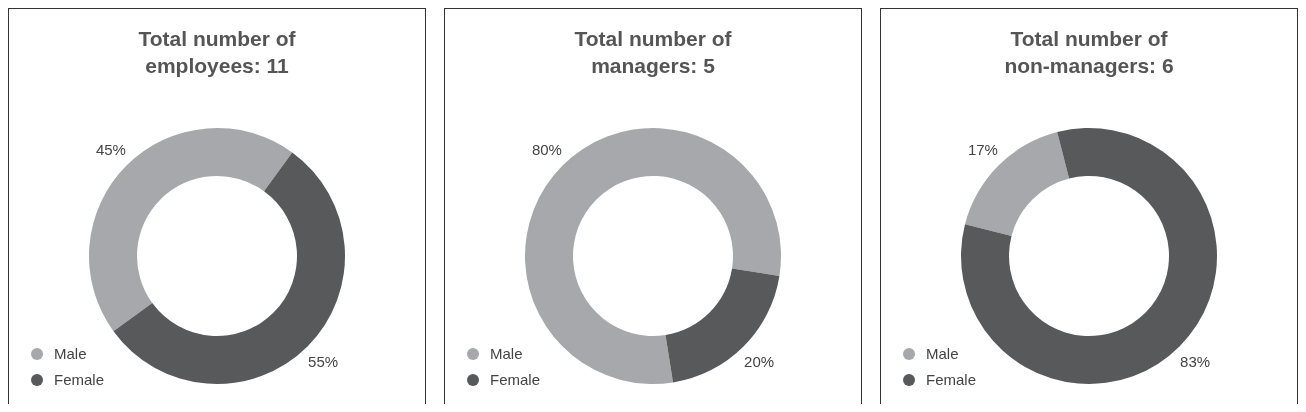 The height and width of the screenshot is (412, 1306). I want to click on data-label: 17%, so click(982, 150).